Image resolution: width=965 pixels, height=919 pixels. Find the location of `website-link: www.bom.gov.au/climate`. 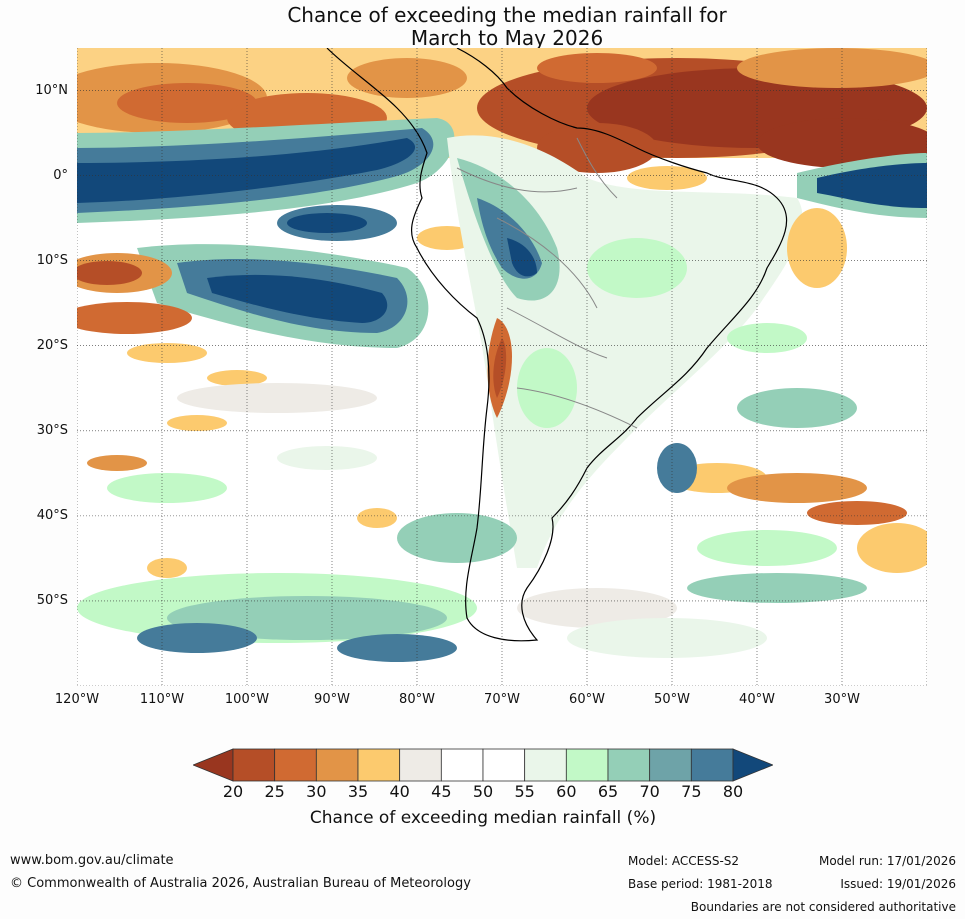

website-link: www.bom.gov.au/climate is located at coordinates (92, 860).